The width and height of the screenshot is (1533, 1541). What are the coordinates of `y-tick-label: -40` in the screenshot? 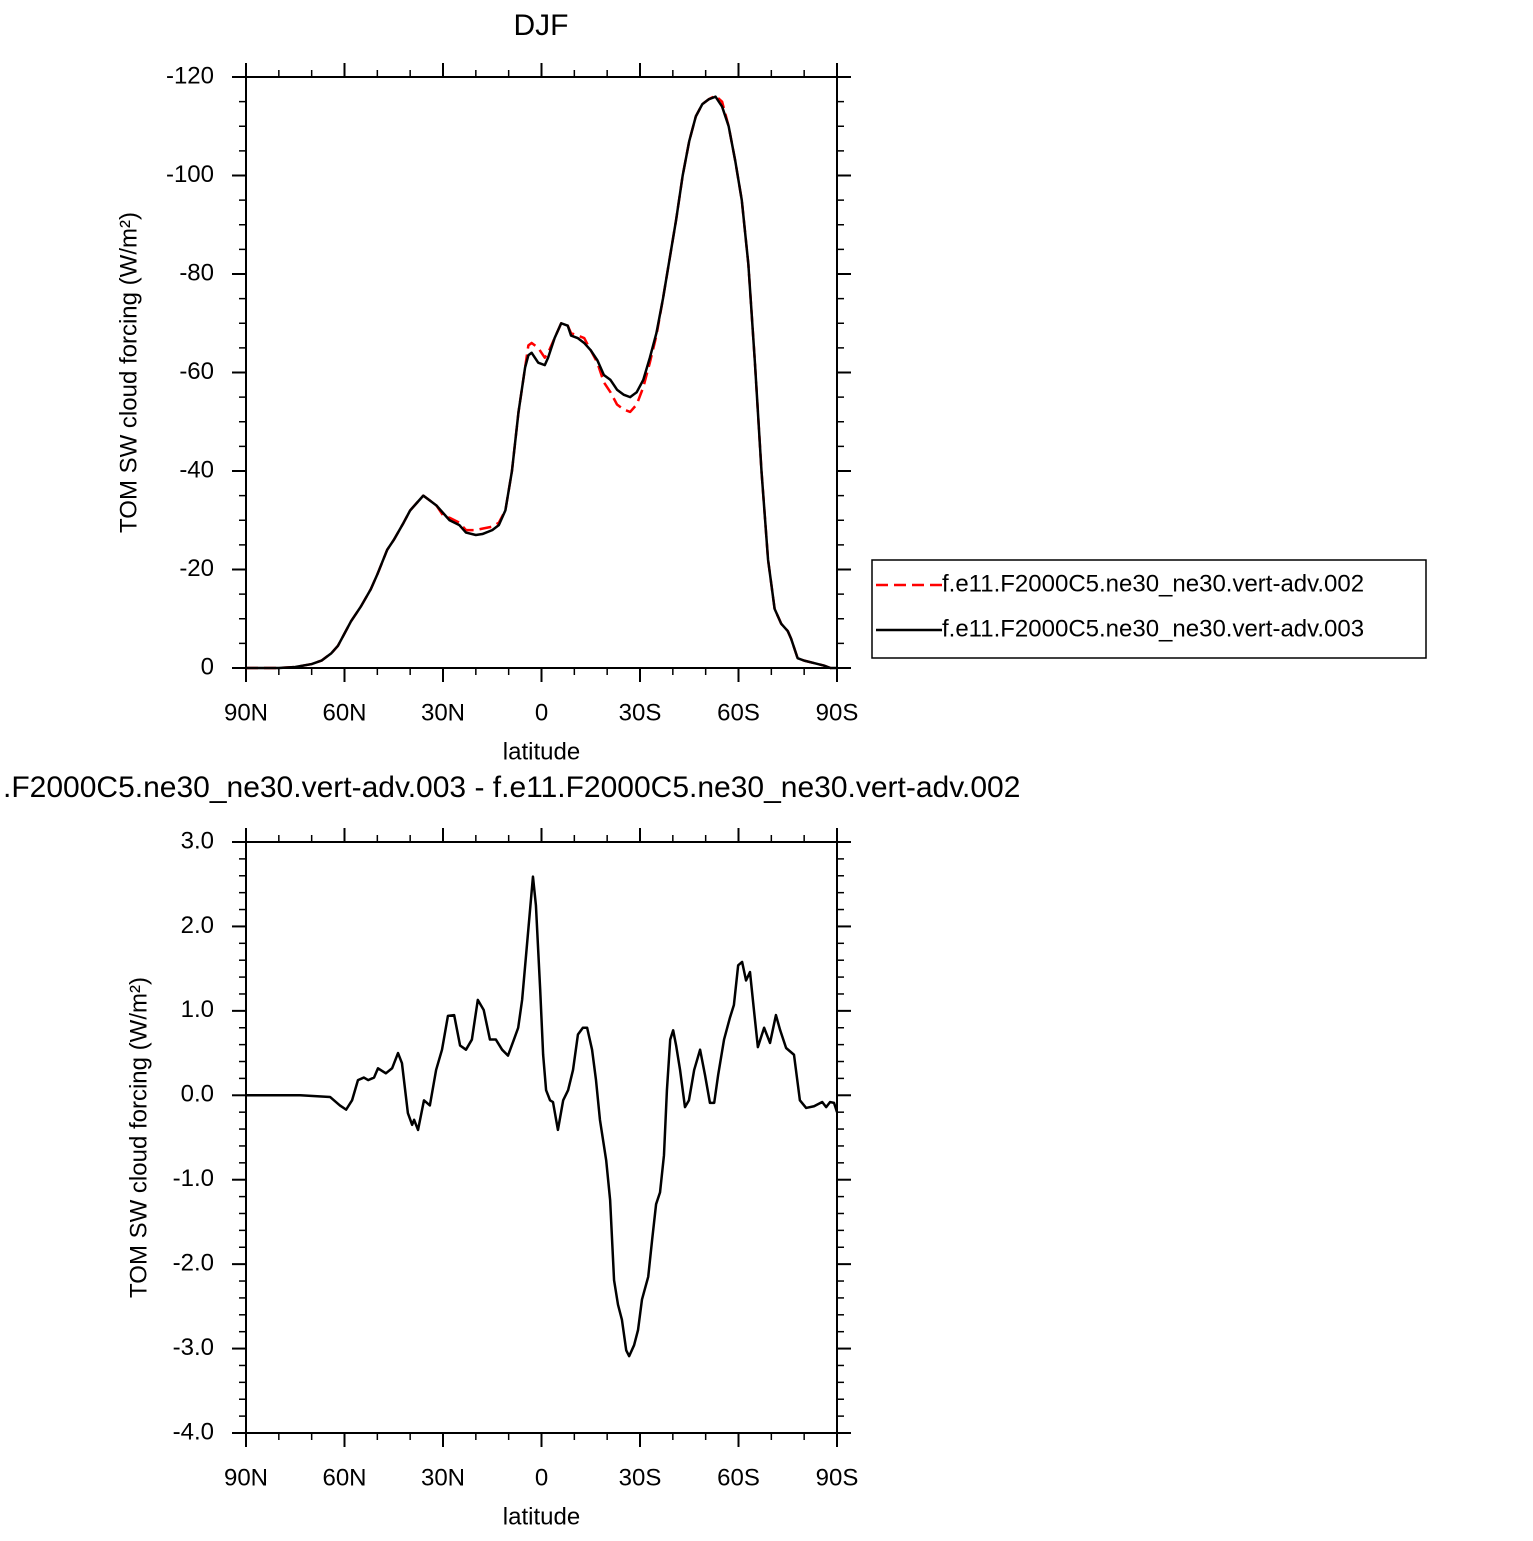 It's located at (196, 469).